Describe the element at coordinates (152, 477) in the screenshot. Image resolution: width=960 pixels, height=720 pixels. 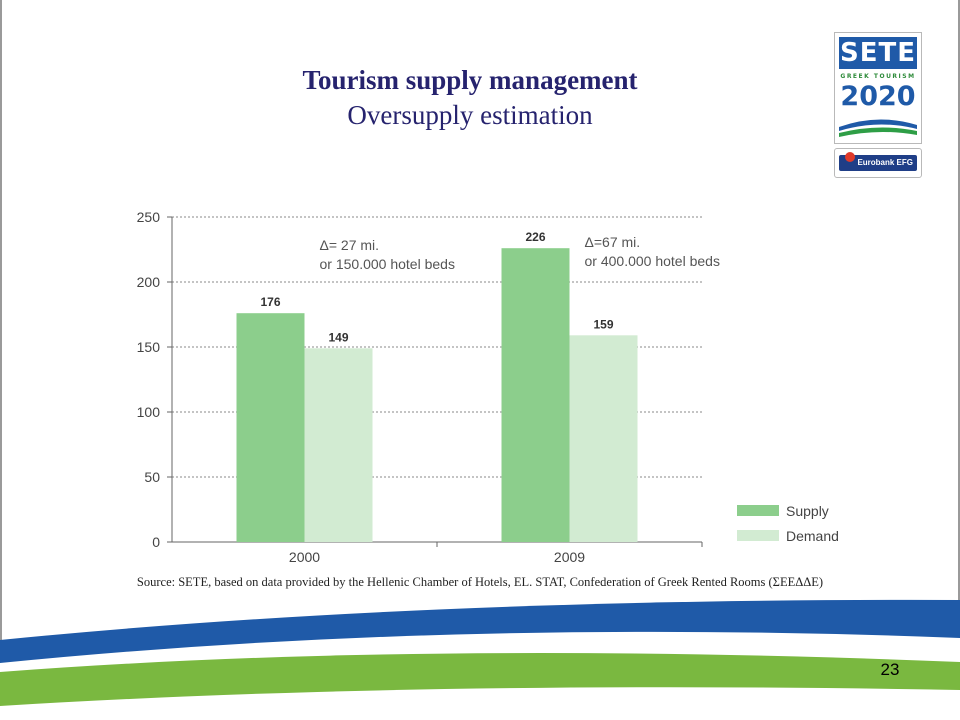
I see `y-tick-label: 50` at that location.